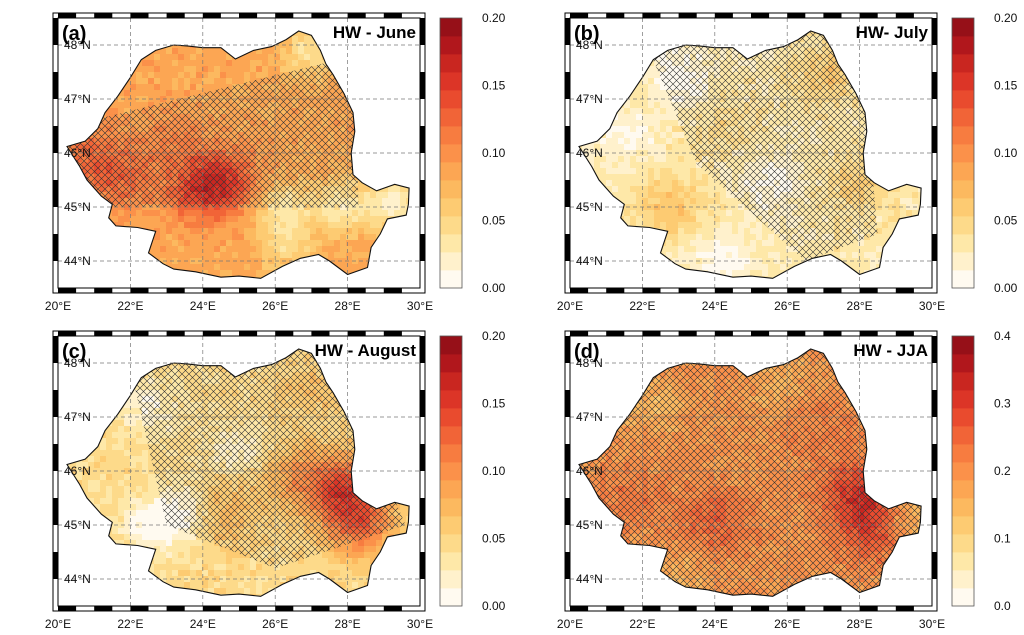 The image size is (1024, 635). I want to click on panel-title: HW- July, so click(892, 32).